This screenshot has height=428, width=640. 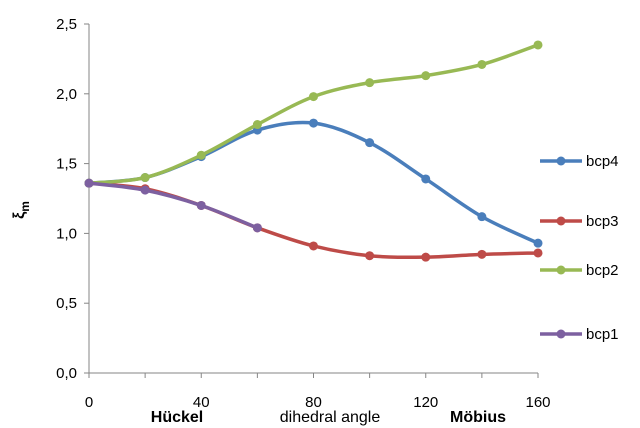 What do you see at coordinates (66, 373) in the screenshot?
I see `y-tick-label: 0,0` at bounding box center [66, 373].